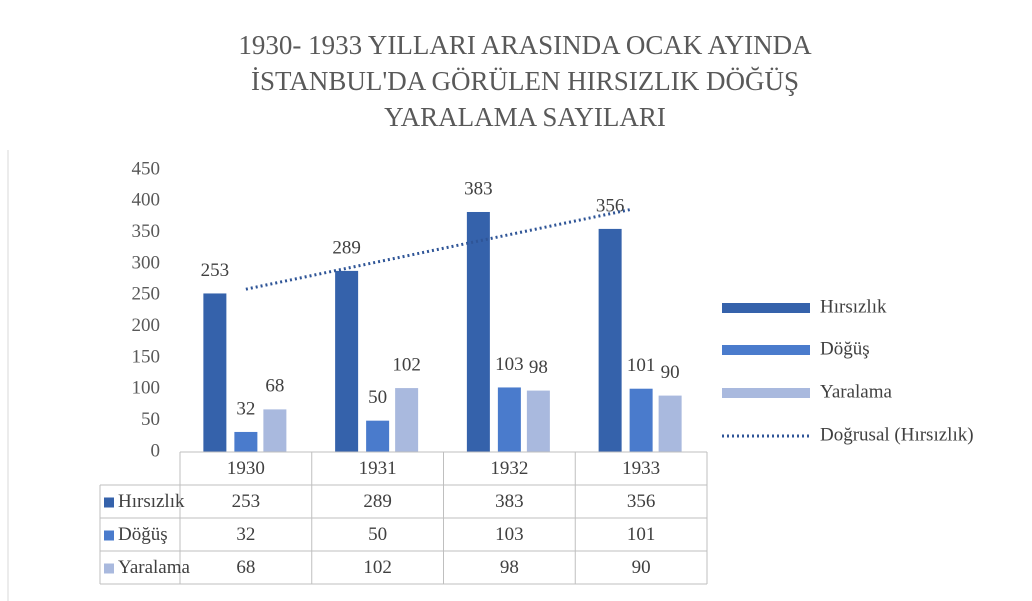  Describe the element at coordinates (378, 468) in the screenshot. I see `x-tick-label: 1931` at that location.